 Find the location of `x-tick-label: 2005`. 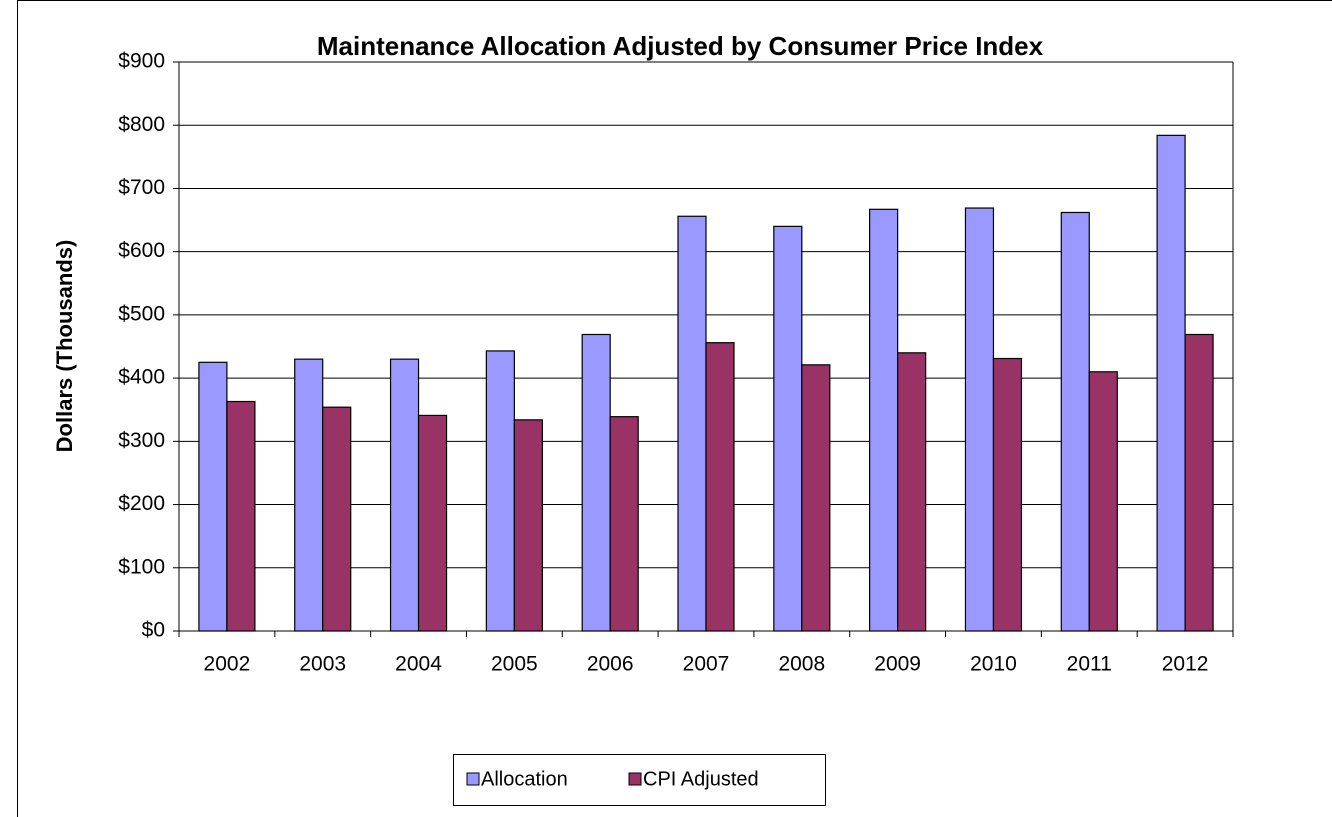

x-tick-label: 2005 is located at coordinates (514, 664).